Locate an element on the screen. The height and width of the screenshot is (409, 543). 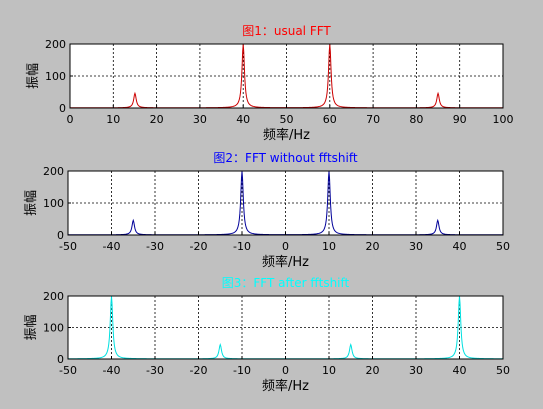
chart-title: 图3：FFT after fftshift is located at coordinates (286, 283).